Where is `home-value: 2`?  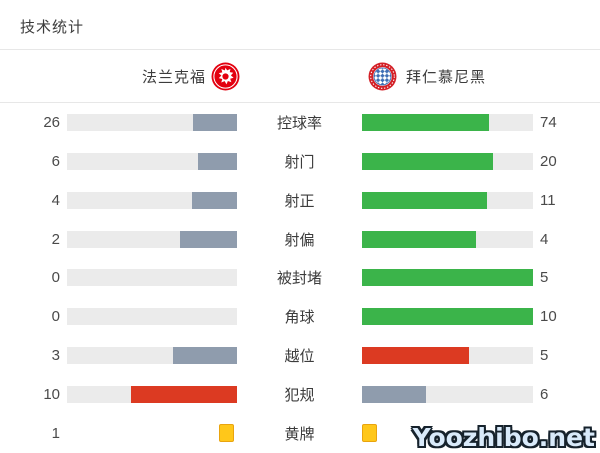 home-value: 2 is located at coordinates (55, 239).